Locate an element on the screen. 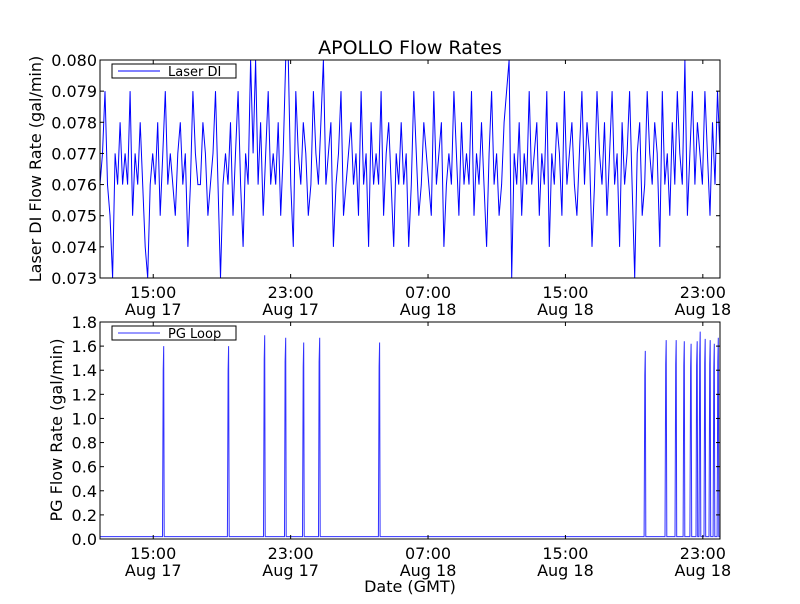 This screenshot has width=800, height=604. y-tick-label: 0.077 is located at coordinates (74, 153).